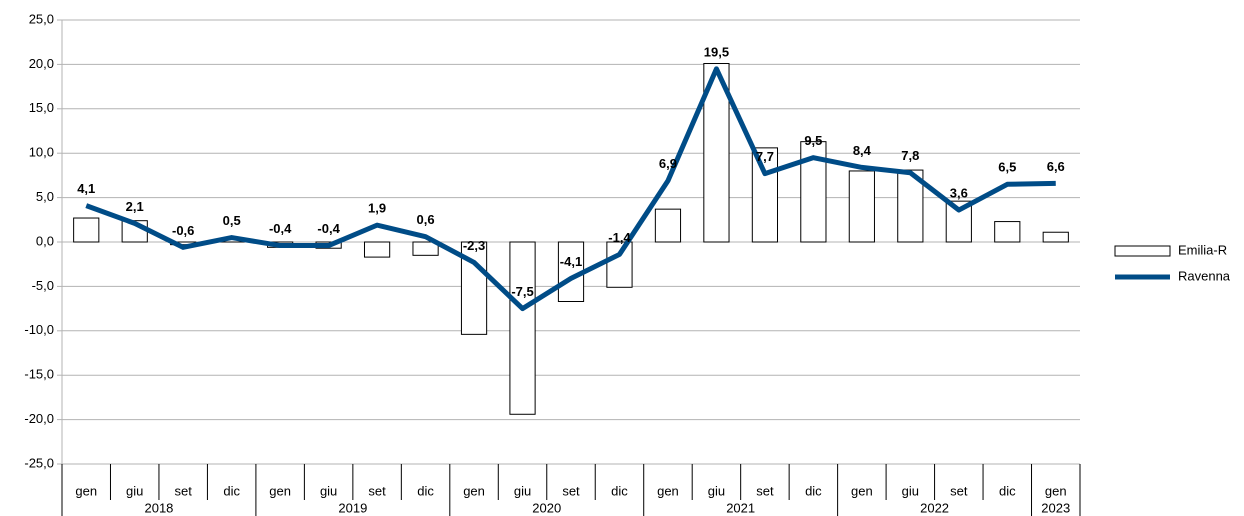  I want to click on group-label: 2020, so click(546, 507).